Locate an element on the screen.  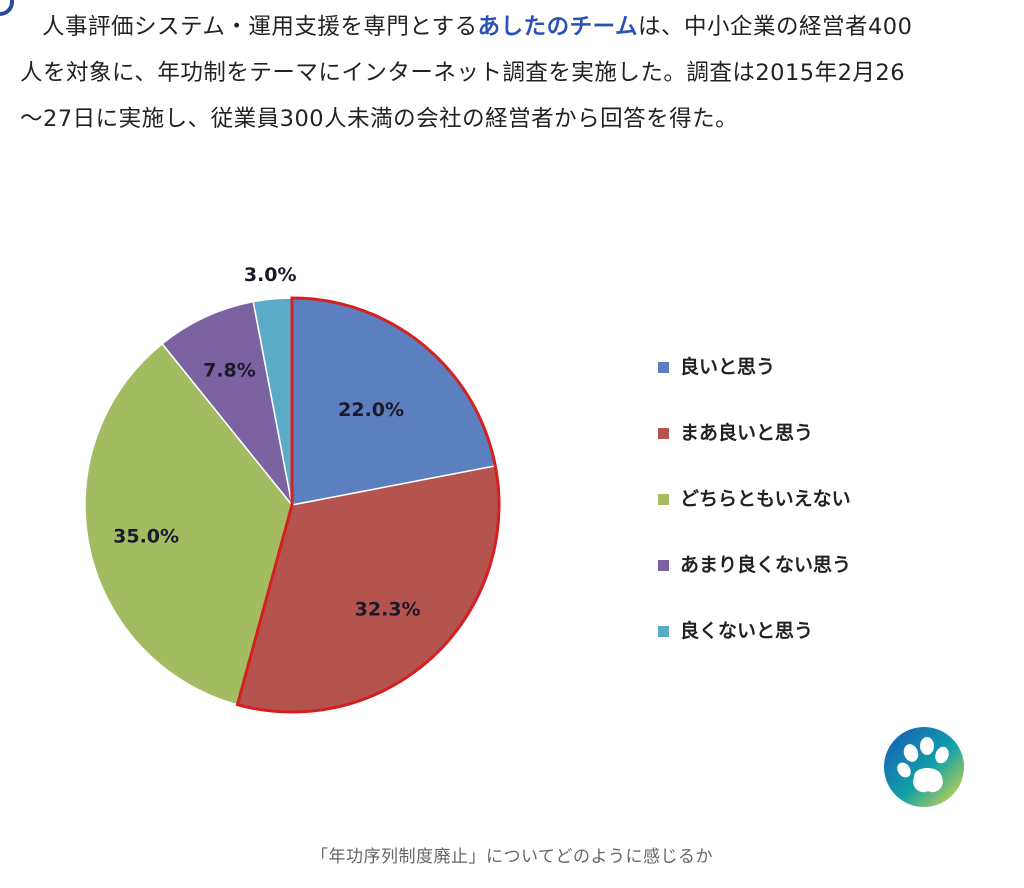
legend-item-somewhat-bad: あまり良くない思う is located at coordinates (828, 581).